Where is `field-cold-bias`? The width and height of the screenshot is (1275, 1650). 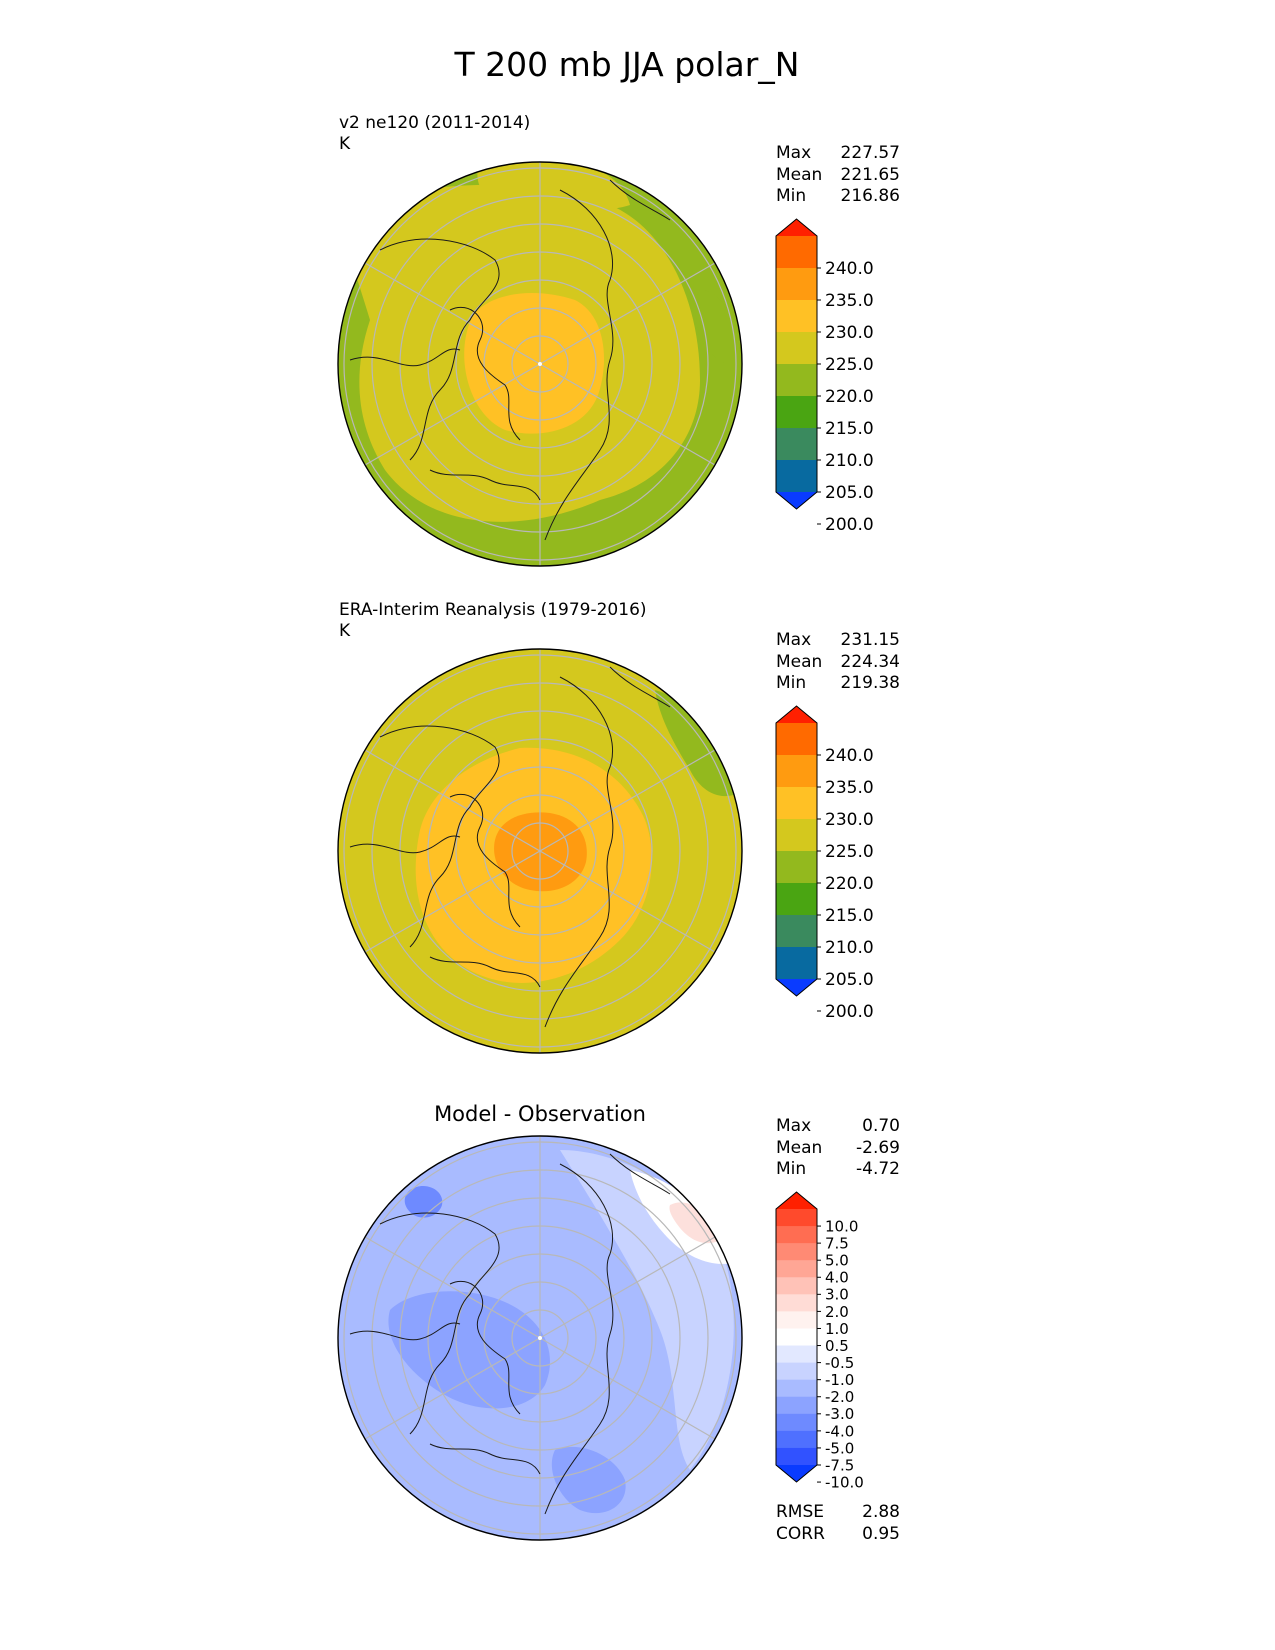 field-cold-bias is located at coordinates (588, 1480).